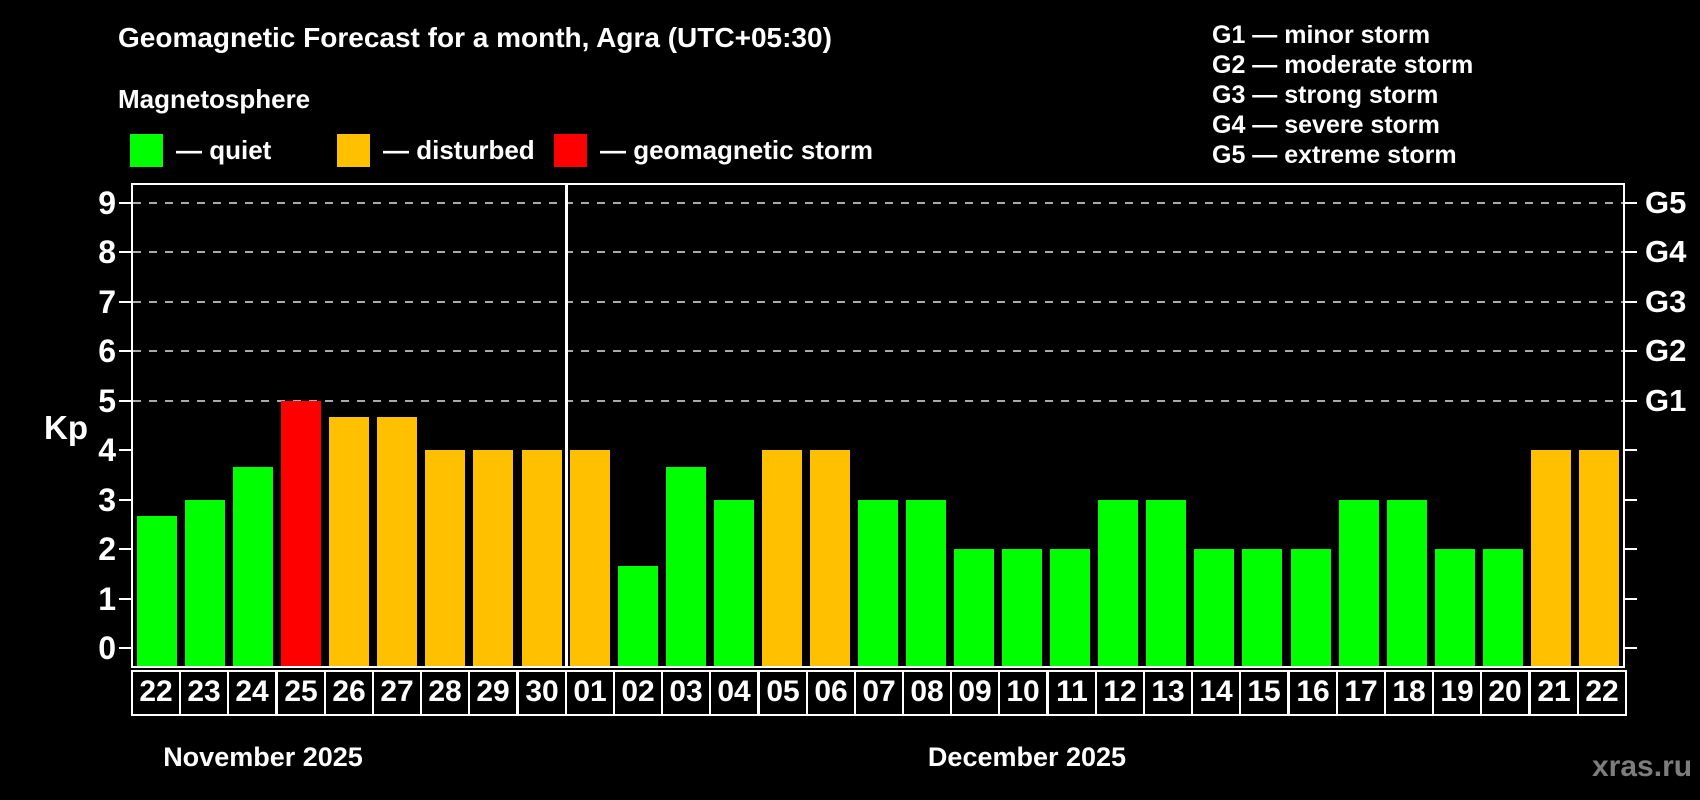 The height and width of the screenshot is (800, 1700). Describe the element at coordinates (1264, 693) in the screenshot. I see `day-label-cell: 15` at that location.